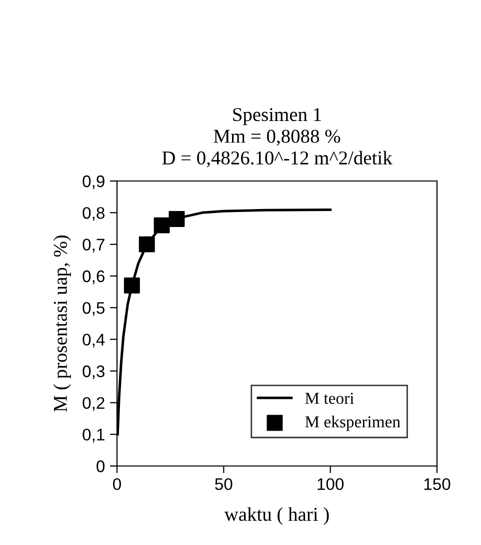 The width and height of the screenshot is (481, 545). What do you see at coordinates (437, 484) in the screenshot?
I see `x-tick-label: 150` at bounding box center [437, 484].